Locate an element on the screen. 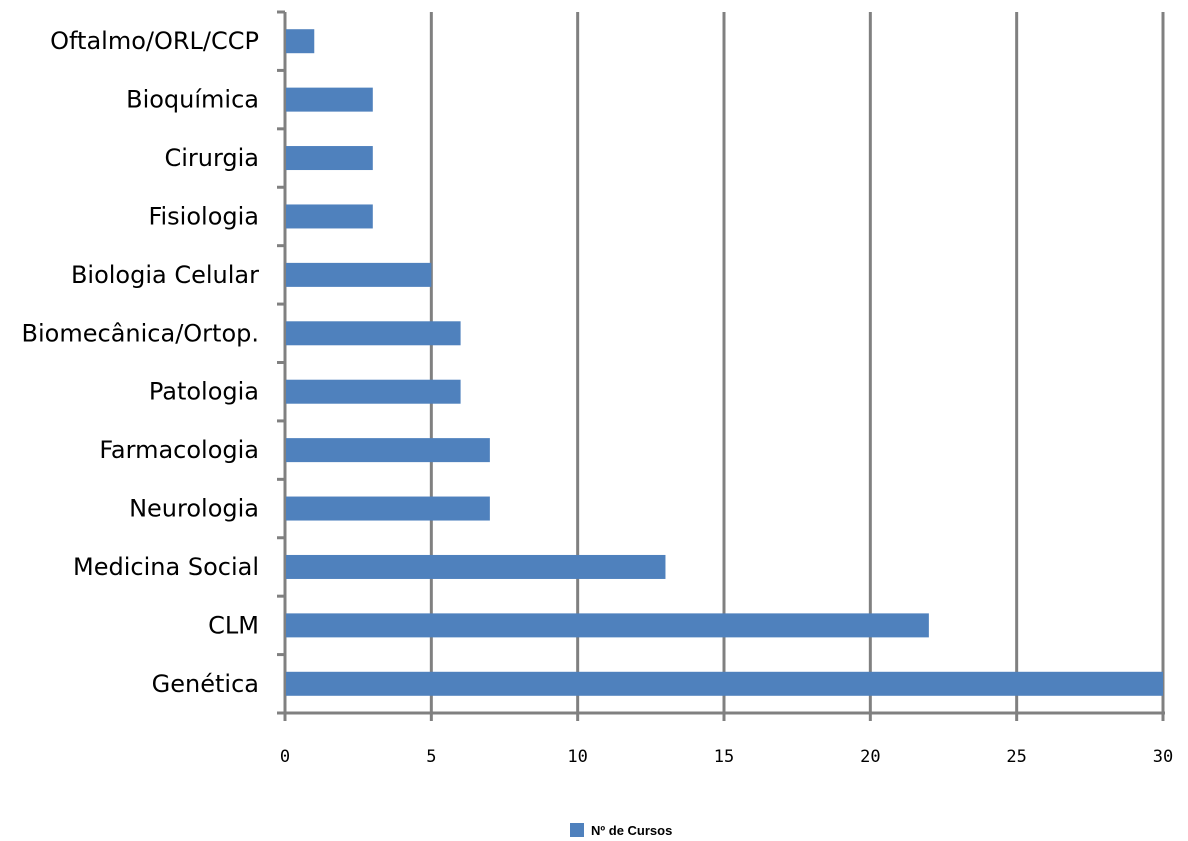 The image size is (1188, 841). category-label: Fisiologia is located at coordinates (203, 216).